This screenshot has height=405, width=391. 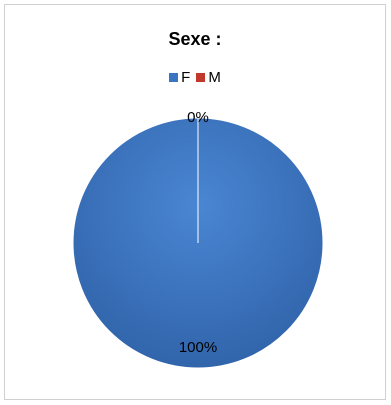 What do you see at coordinates (195, 77) in the screenshot?
I see `chart-legend: F M` at bounding box center [195, 77].